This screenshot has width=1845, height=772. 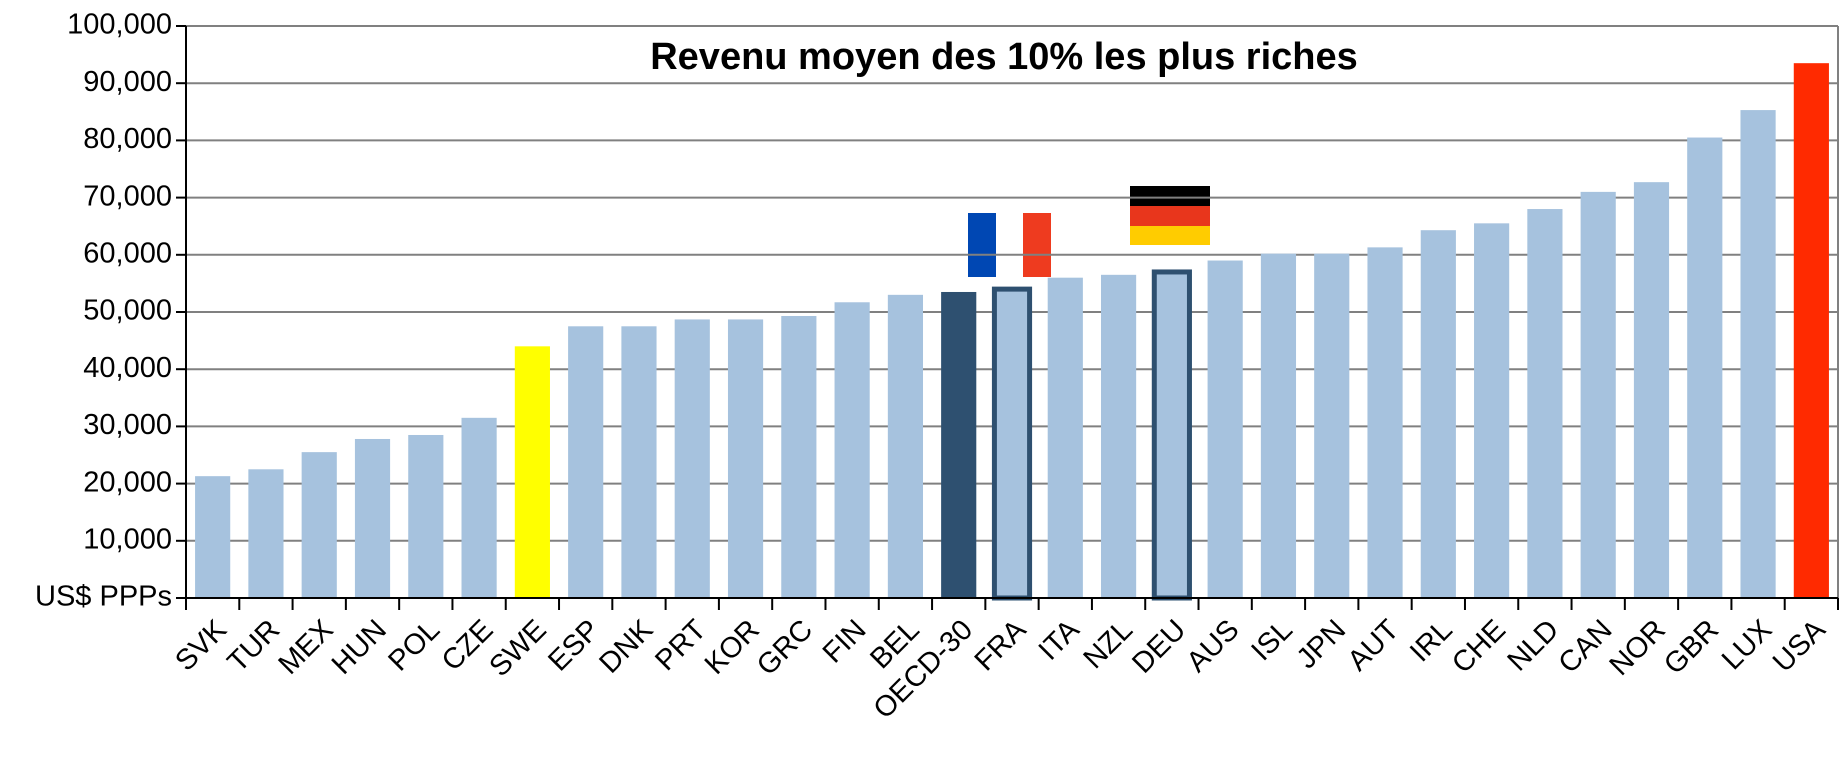 I want to click on x-tick-label: USA, so click(x=1799, y=645).